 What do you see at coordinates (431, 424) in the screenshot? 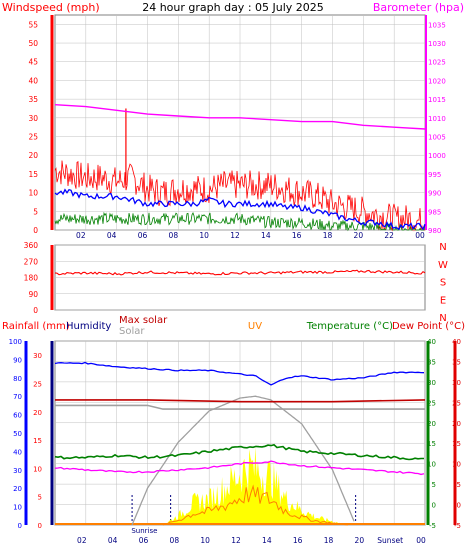
I see `temperature-y-tick: 20` at bounding box center [431, 424].